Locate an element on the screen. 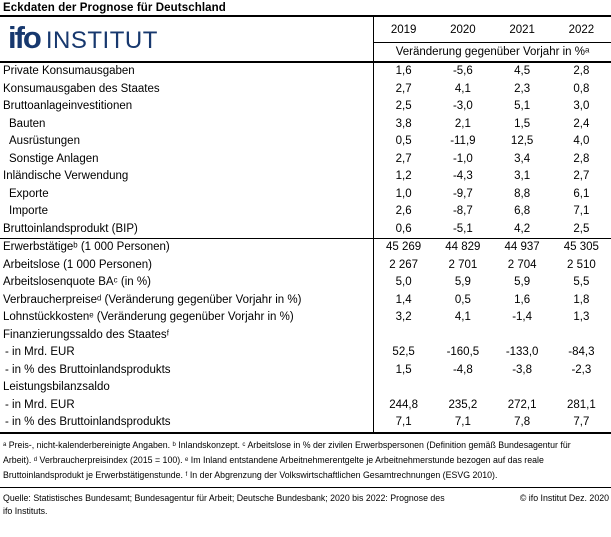 The width and height of the screenshot is (611, 537). value-cell: 2 701 is located at coordinates (463, 264).